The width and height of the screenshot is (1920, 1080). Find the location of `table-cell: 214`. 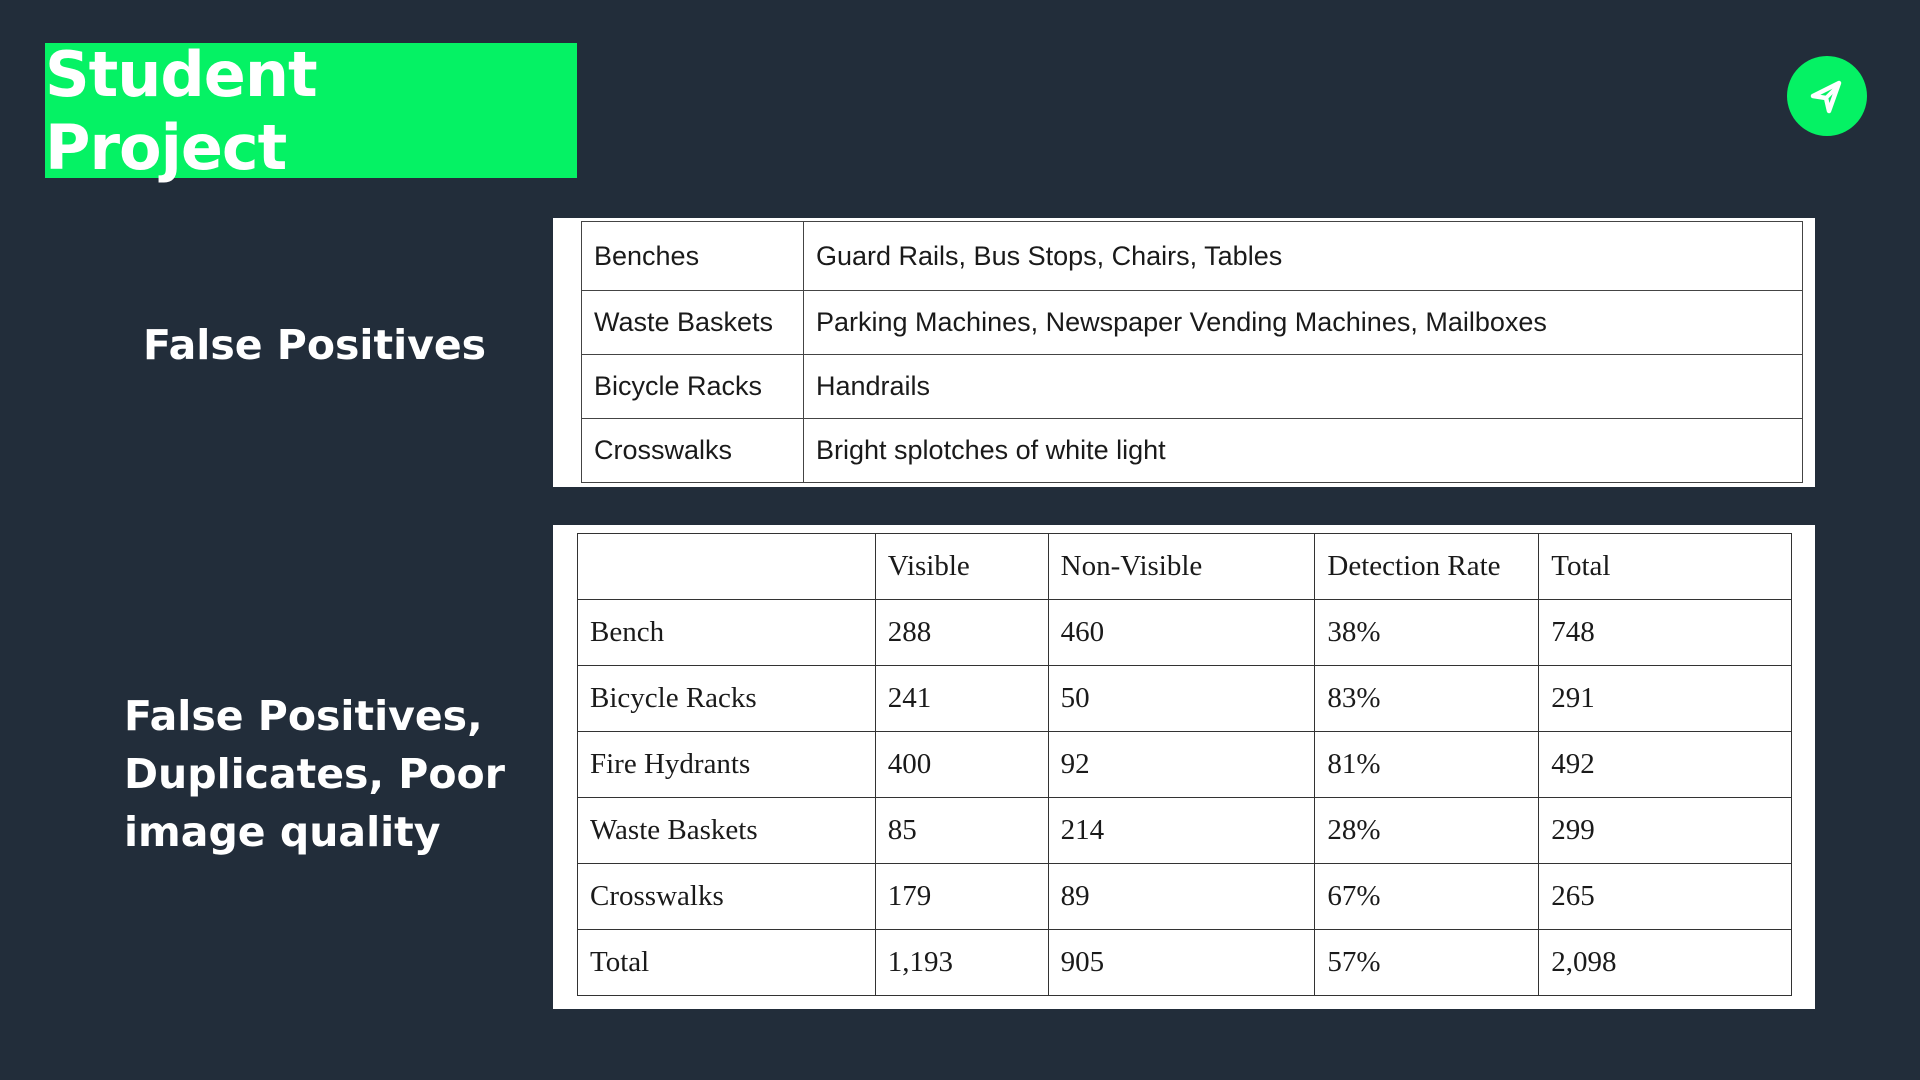

table-cell: 214 is located at coordinates (1181, 830).